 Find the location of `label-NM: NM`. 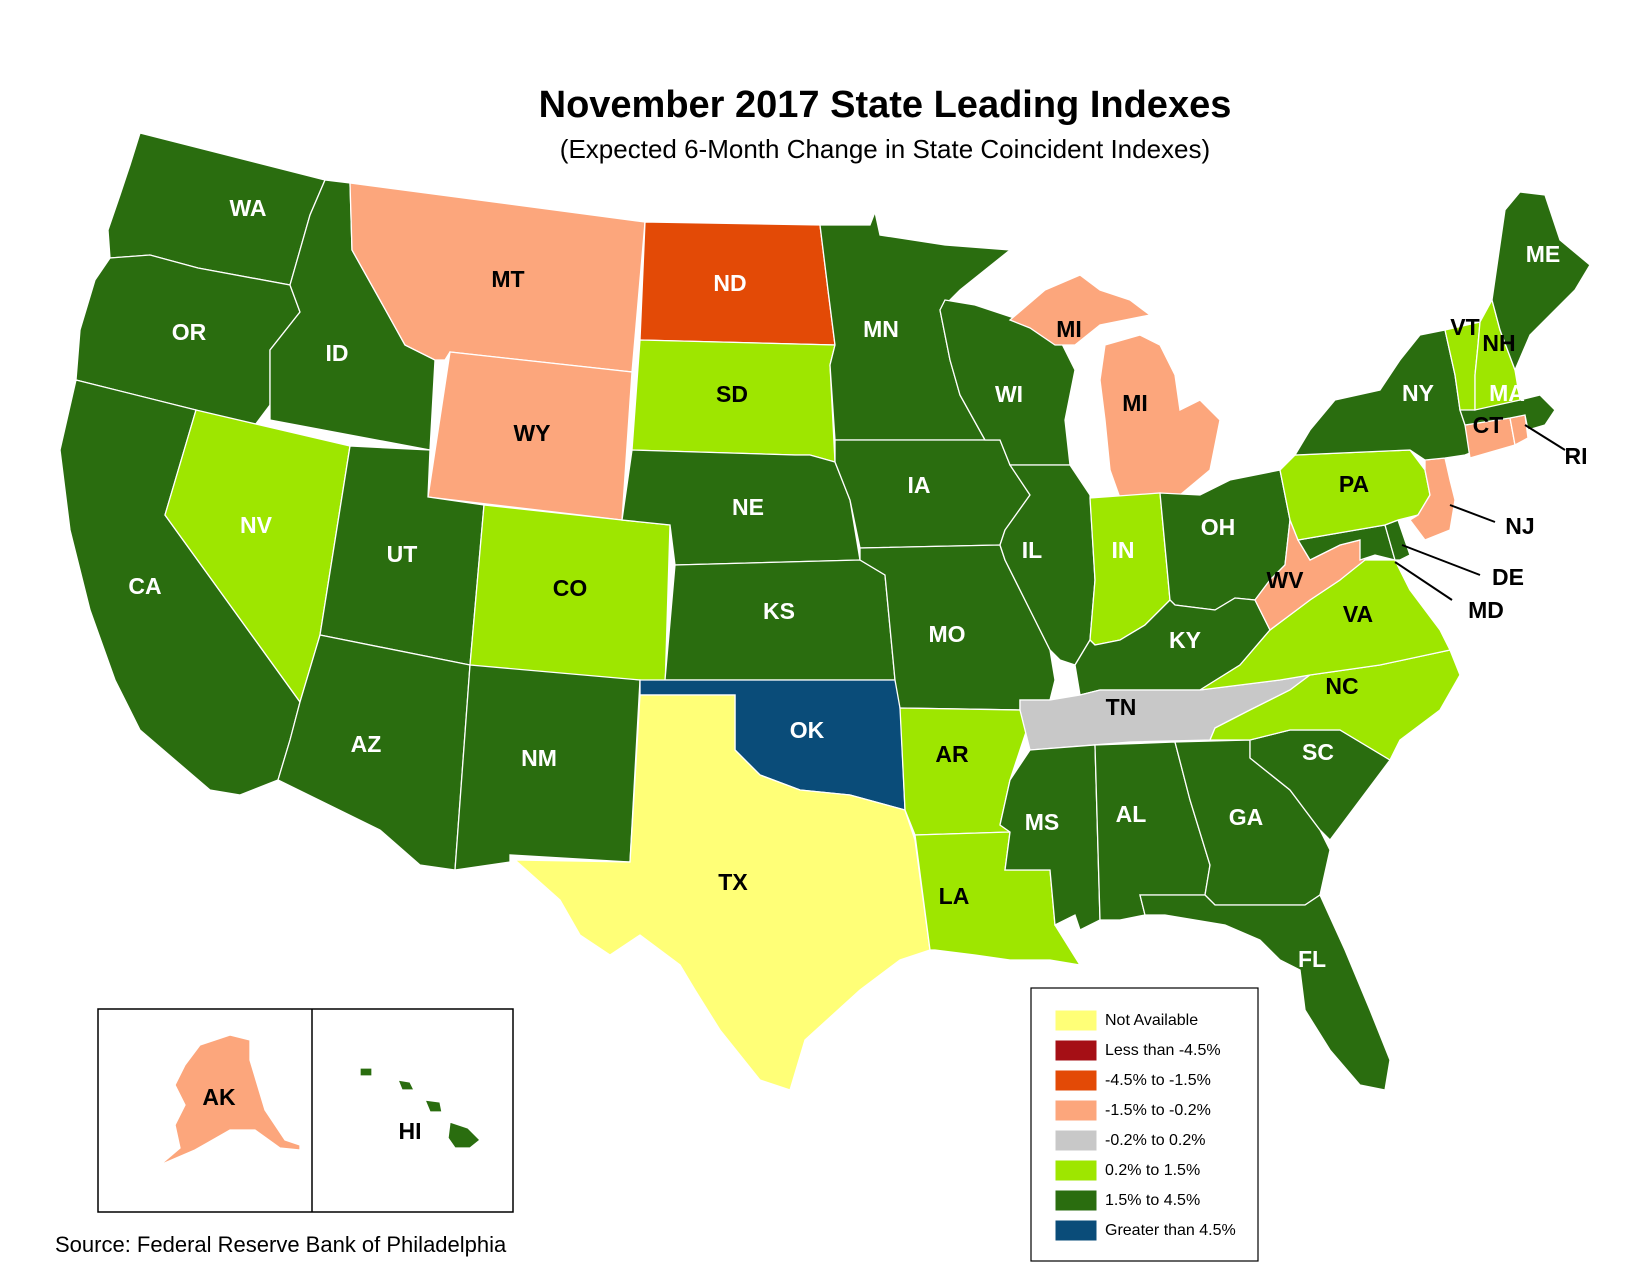

label-NM: NM is located at coordinates (539, 758).